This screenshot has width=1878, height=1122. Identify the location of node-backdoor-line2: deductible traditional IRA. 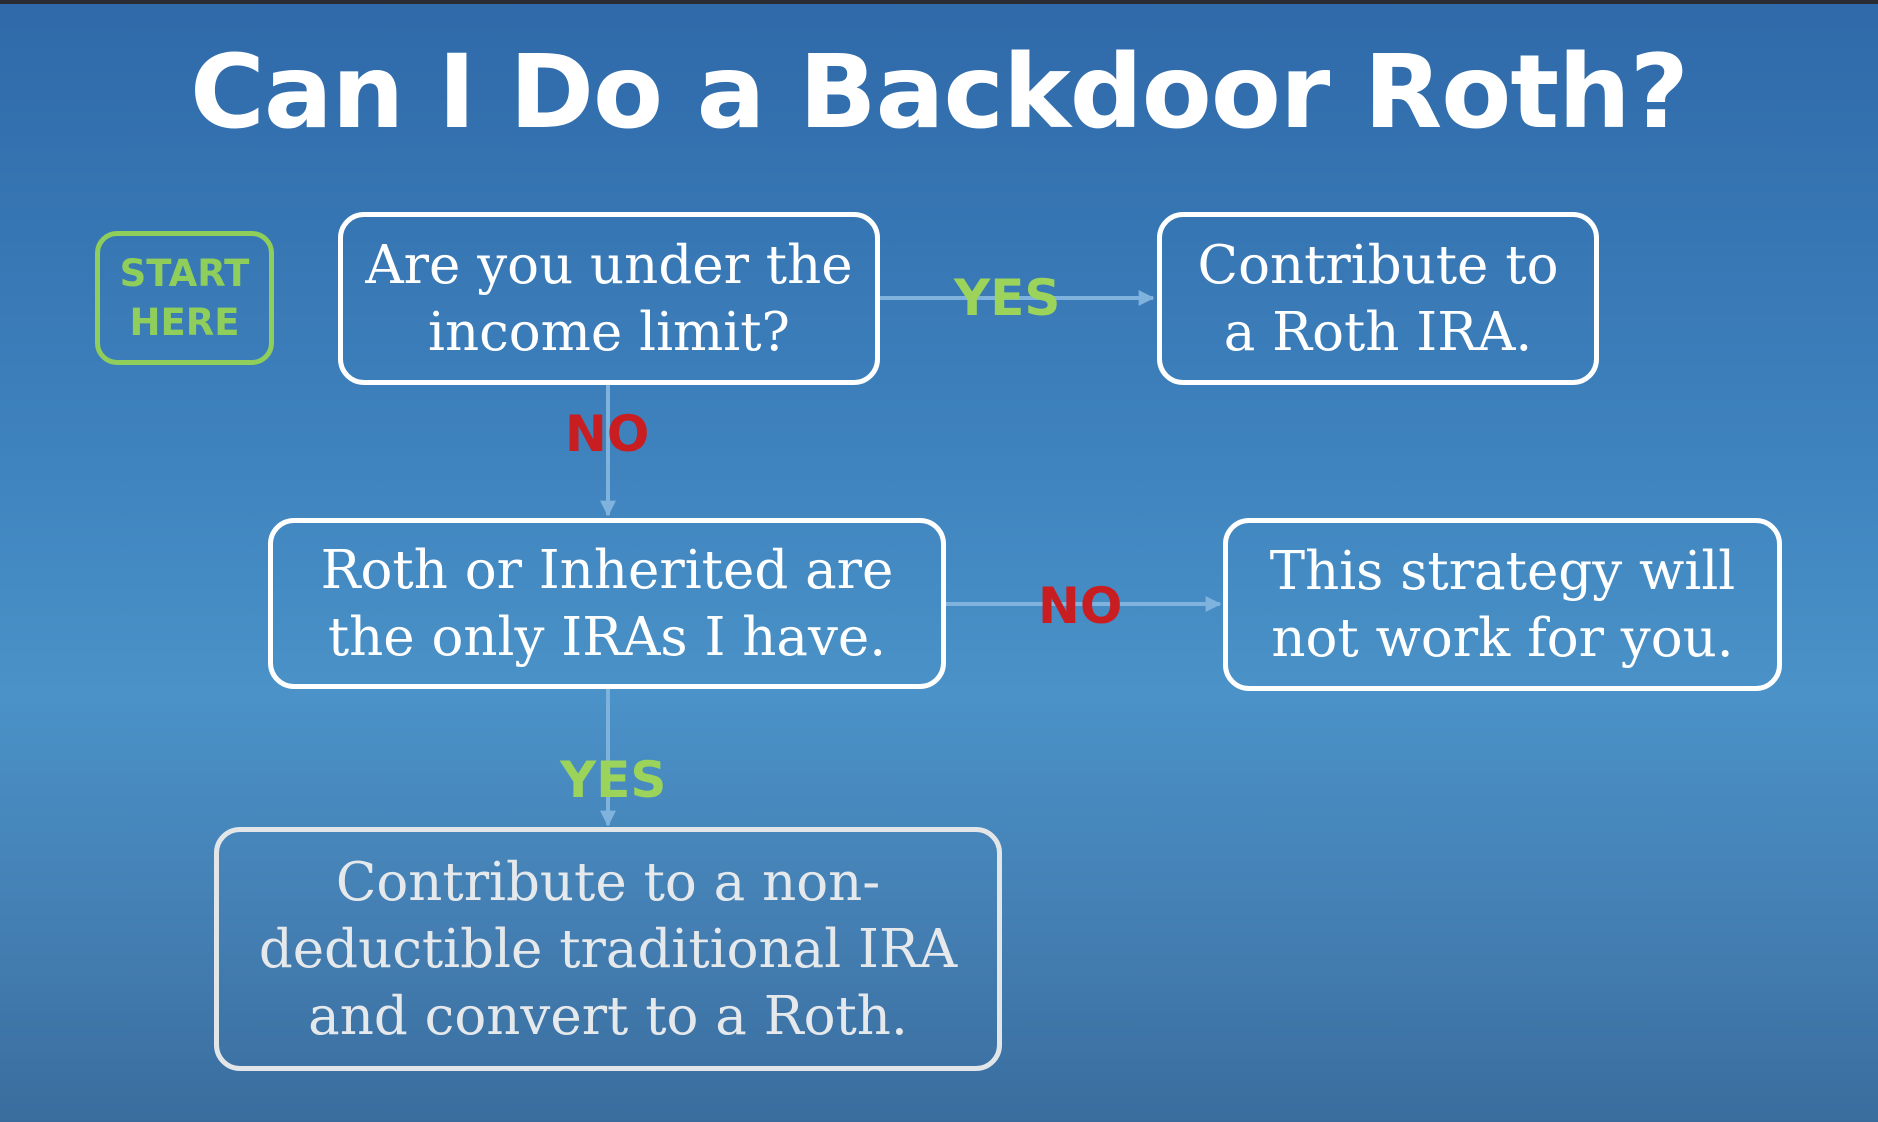
(608, 949).